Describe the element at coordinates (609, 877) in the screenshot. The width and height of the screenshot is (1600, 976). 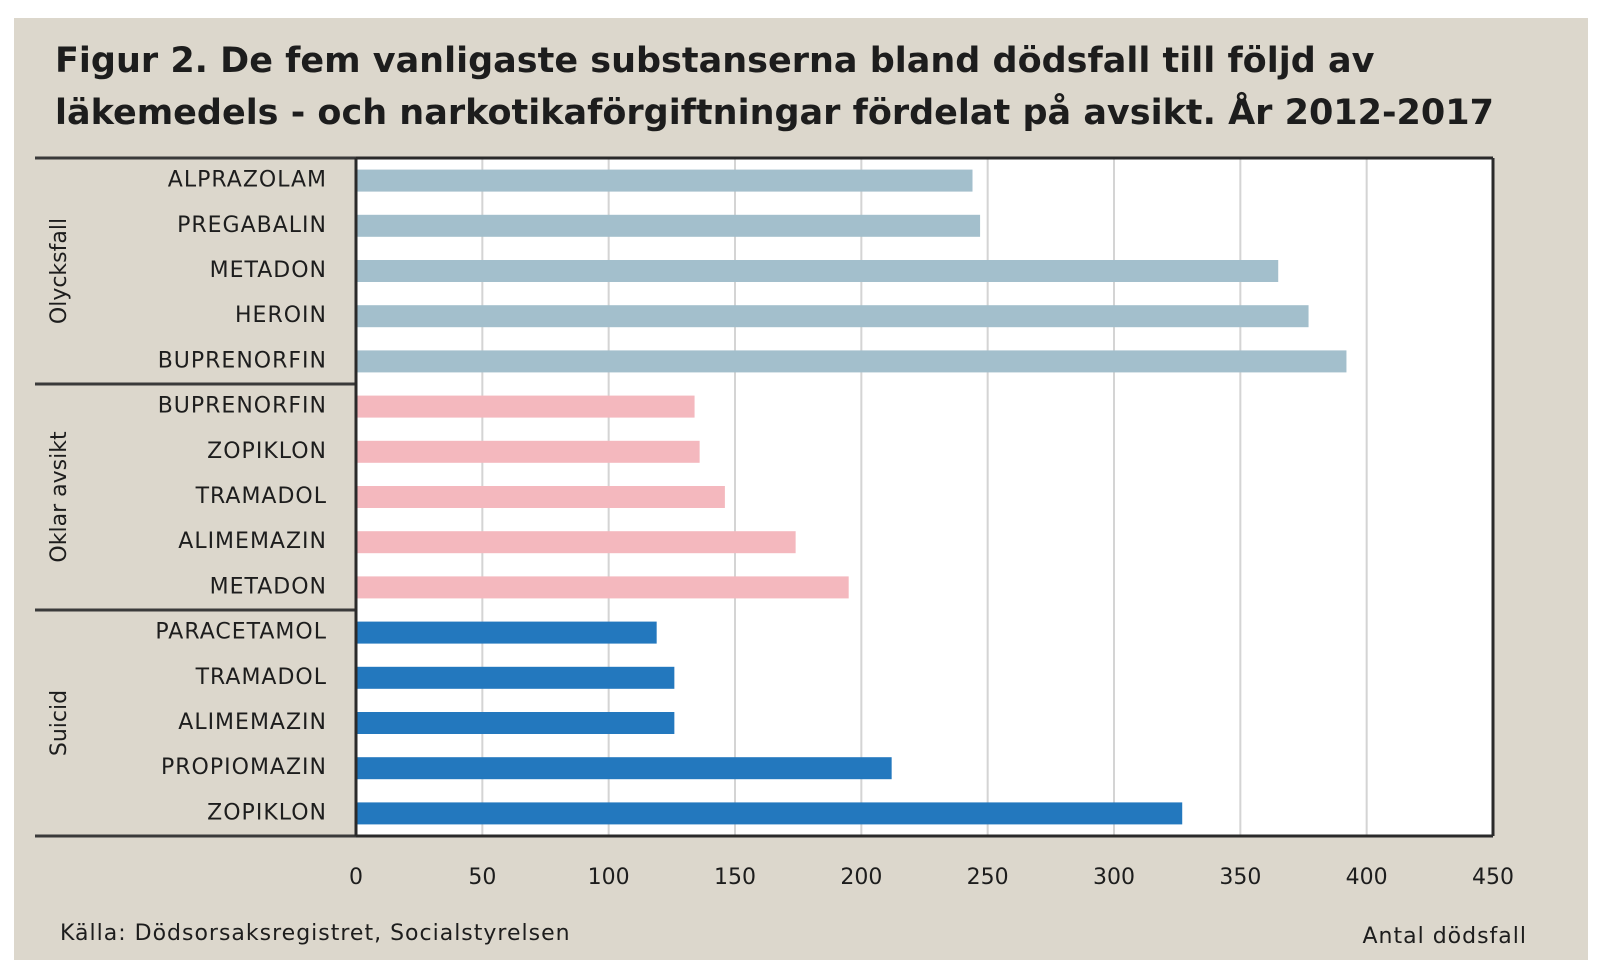
I see `x-tick-label: 100` at that location.